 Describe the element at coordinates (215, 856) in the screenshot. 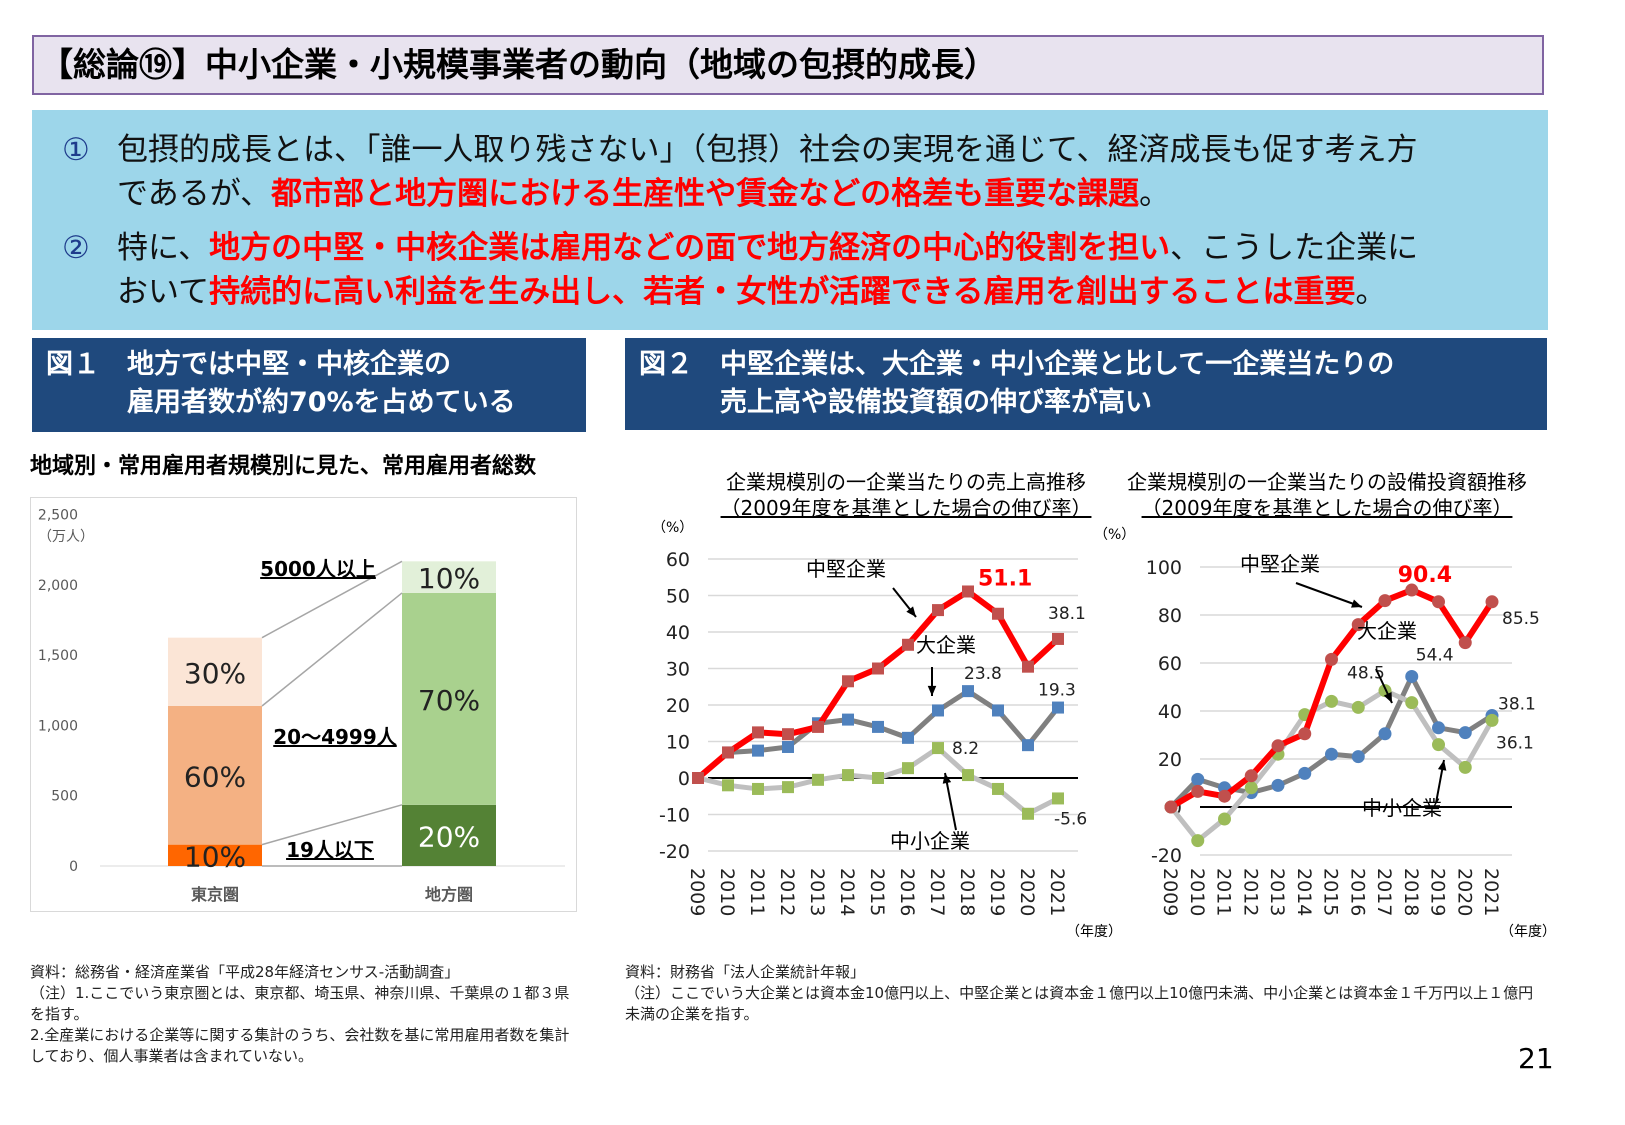

I see `bar-data-label: 10%` at that location.